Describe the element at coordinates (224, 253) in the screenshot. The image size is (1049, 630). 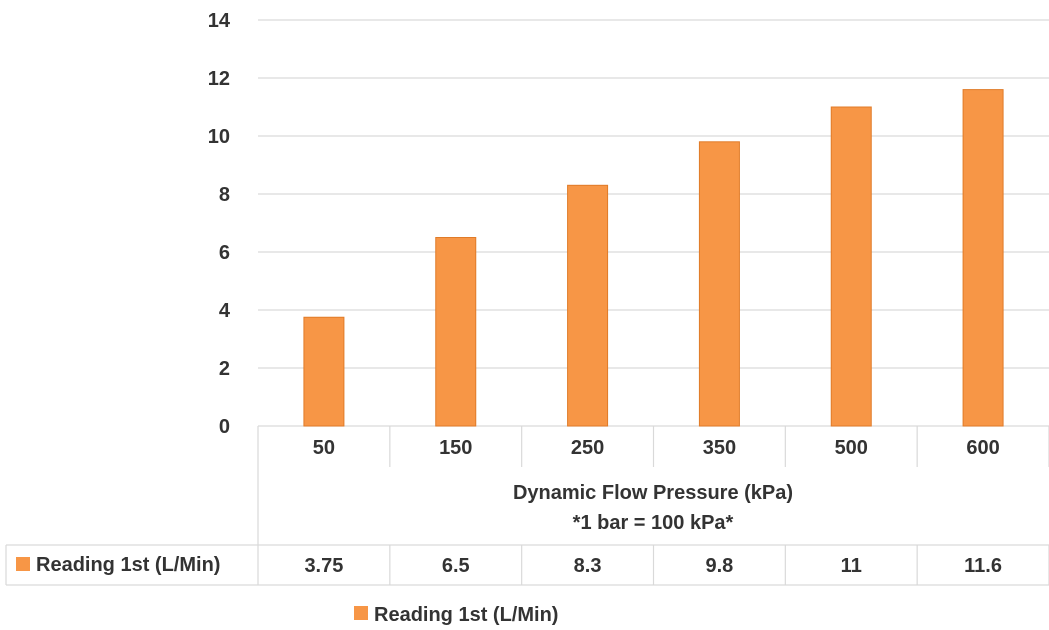
I see `y-tick-label: 6` at that location.